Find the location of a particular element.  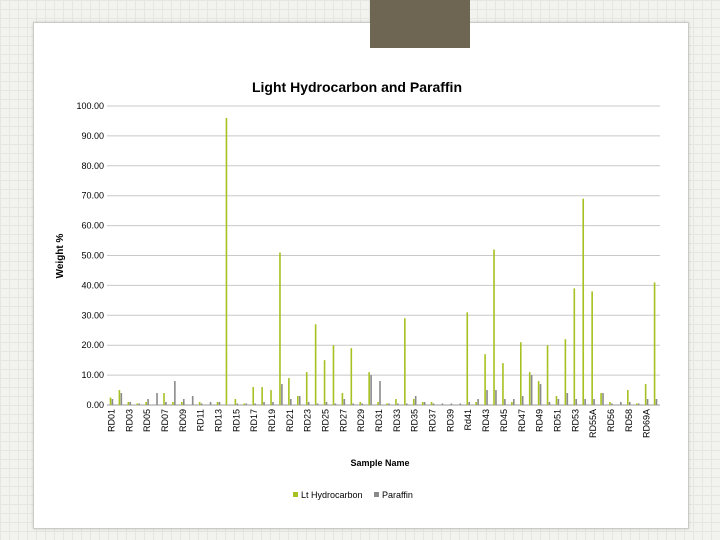

header-accent-bar is located at coordinates (420, 24).